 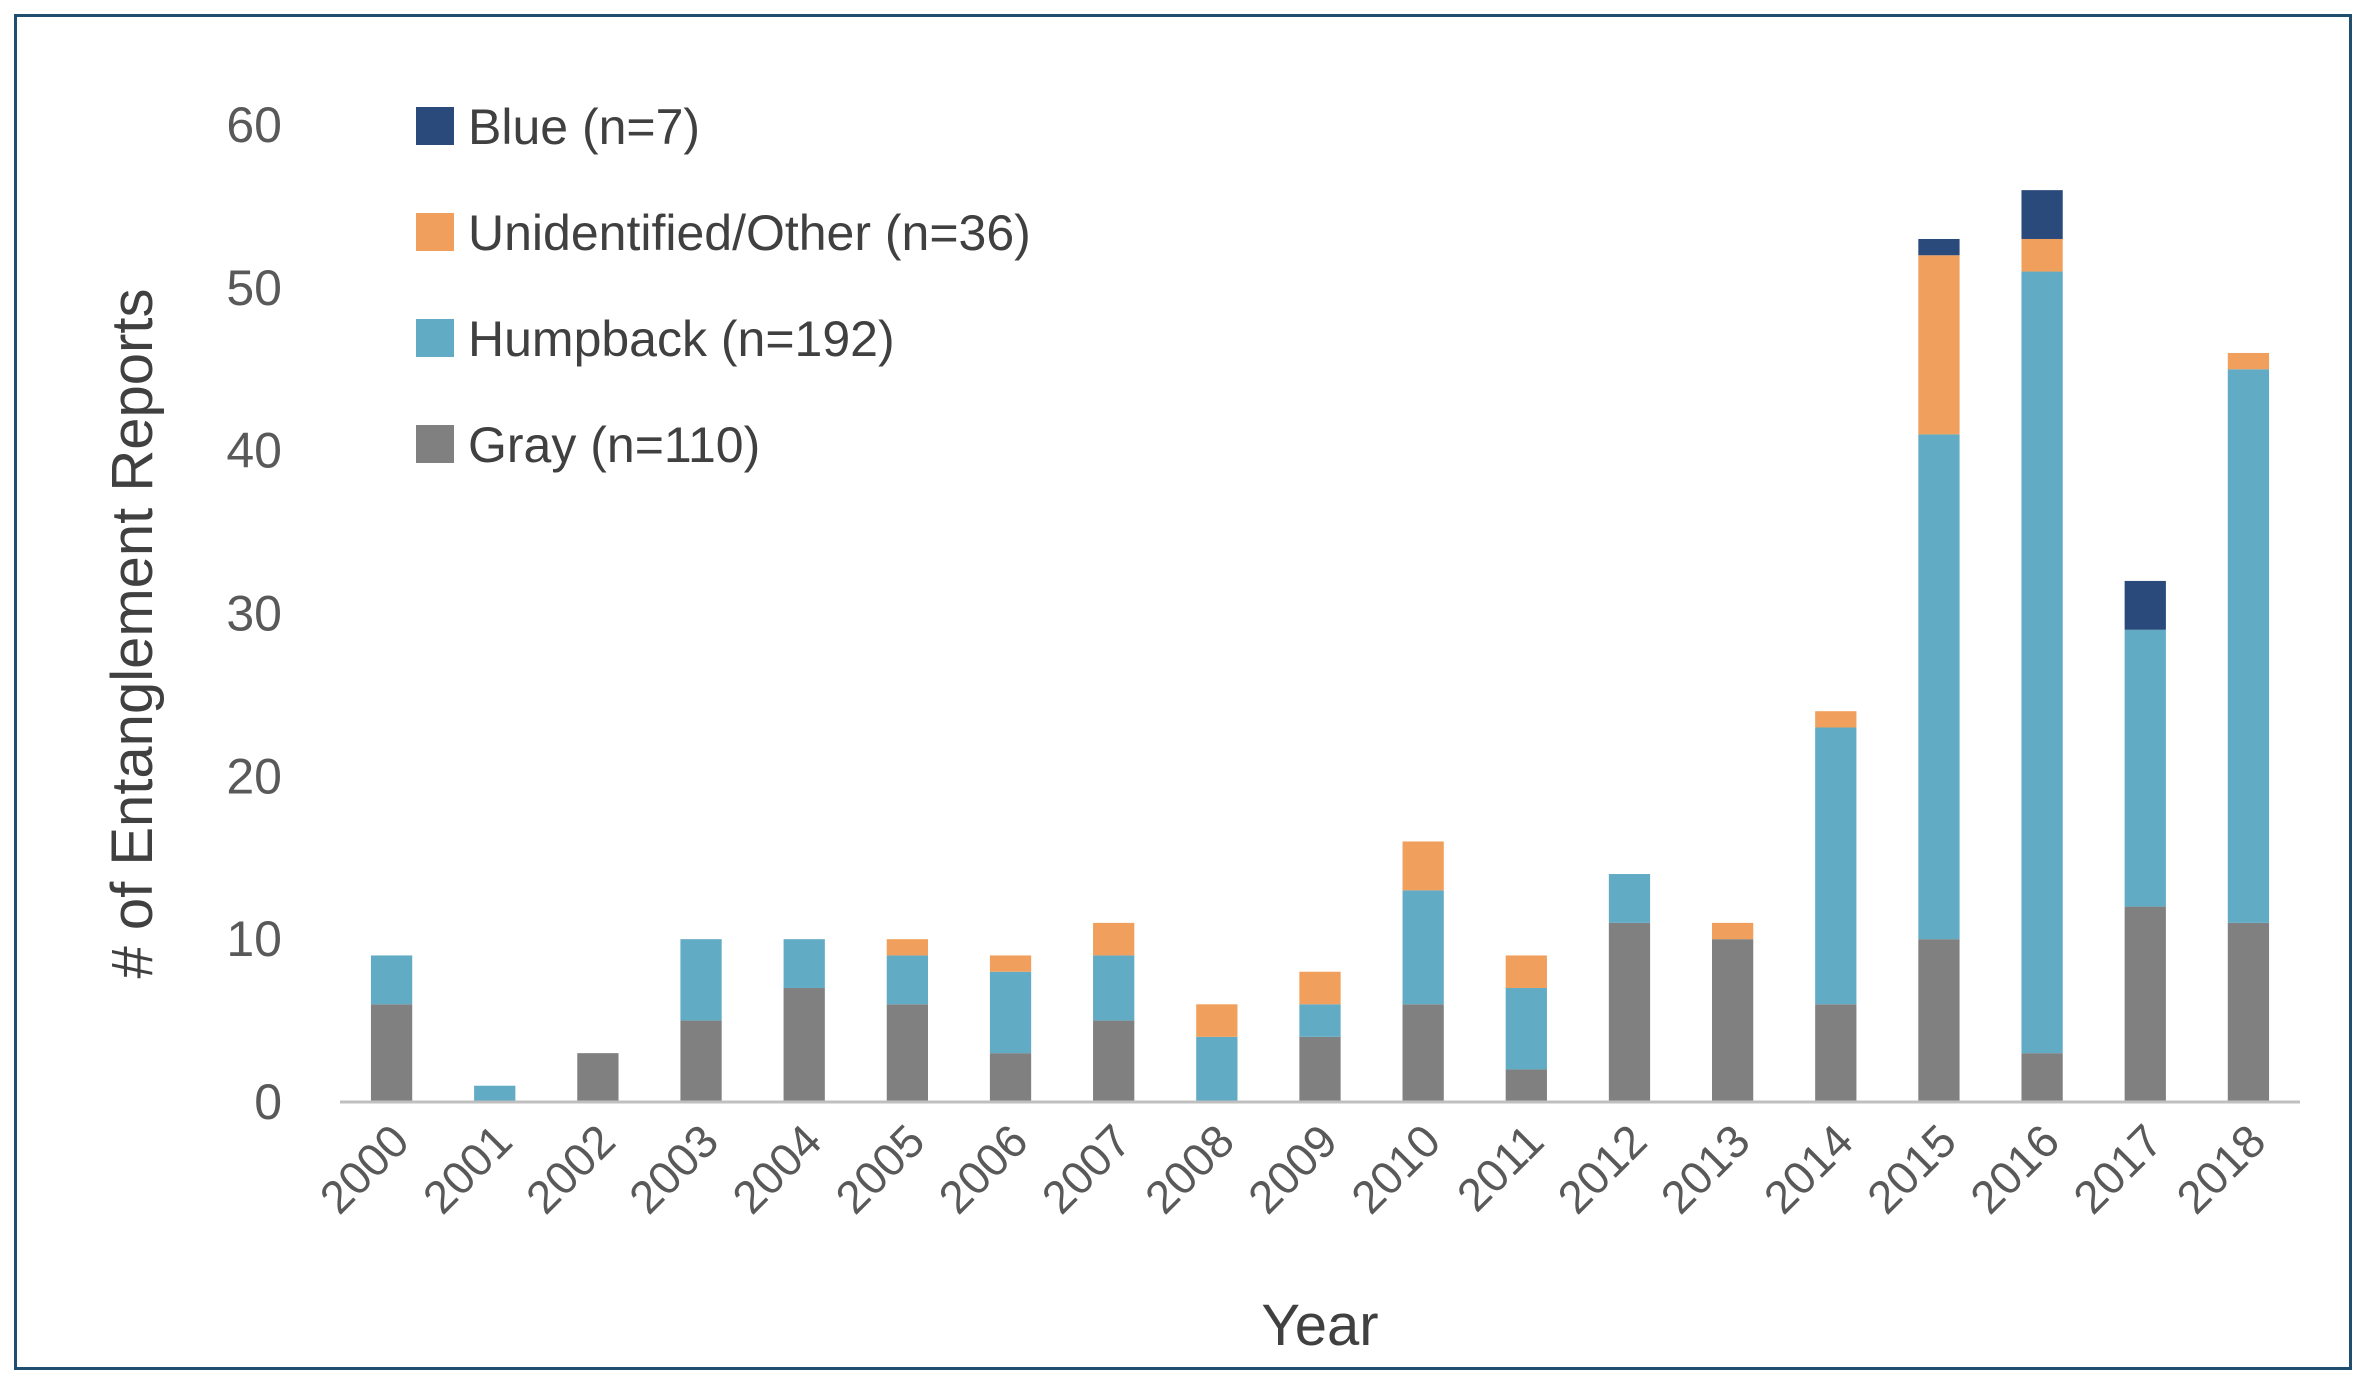 What do you see at coordinates (584, 127) in the screenshot?
I see `legend-label: Blue (n=7)` at bounding box center [584, 127].